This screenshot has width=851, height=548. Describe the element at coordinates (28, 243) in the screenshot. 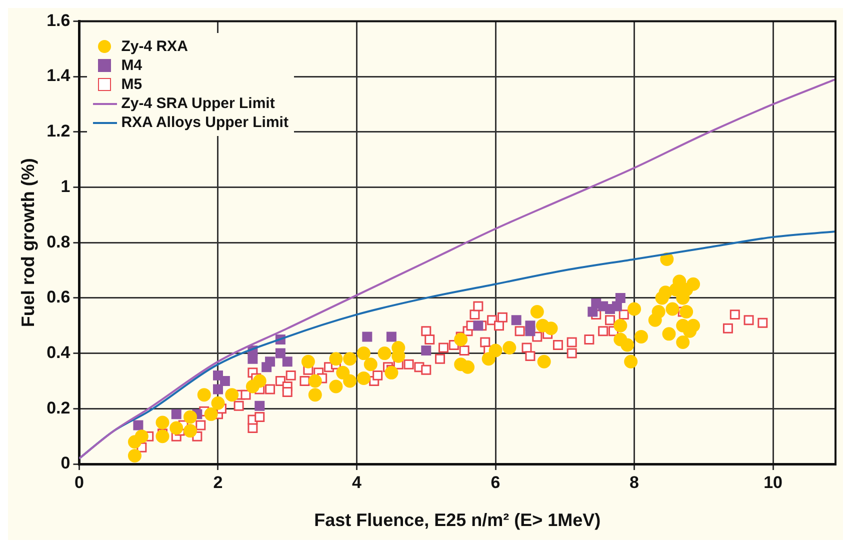

I see `y-axis-title: Fuel rod growth (%)` at that location.